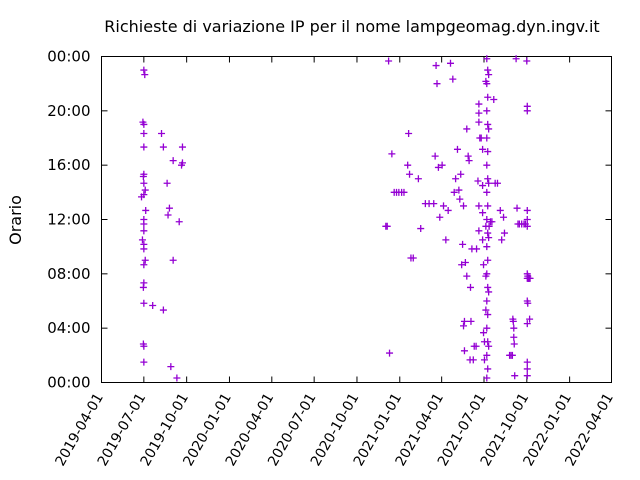  What do you see at coordinates (68, 274) in the screenshot?
I see `y-tick-label: 08:00` at bounding box center [68, 274].